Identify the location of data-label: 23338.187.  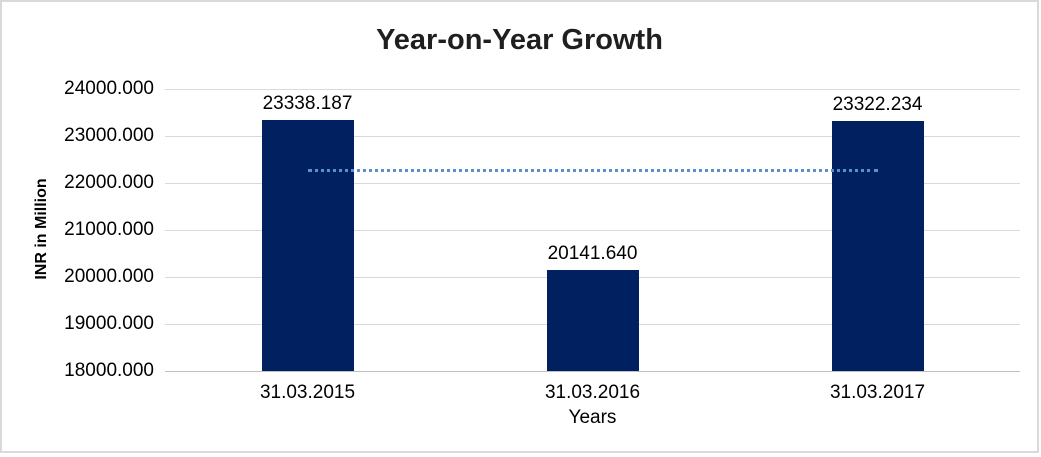
(307, 104).